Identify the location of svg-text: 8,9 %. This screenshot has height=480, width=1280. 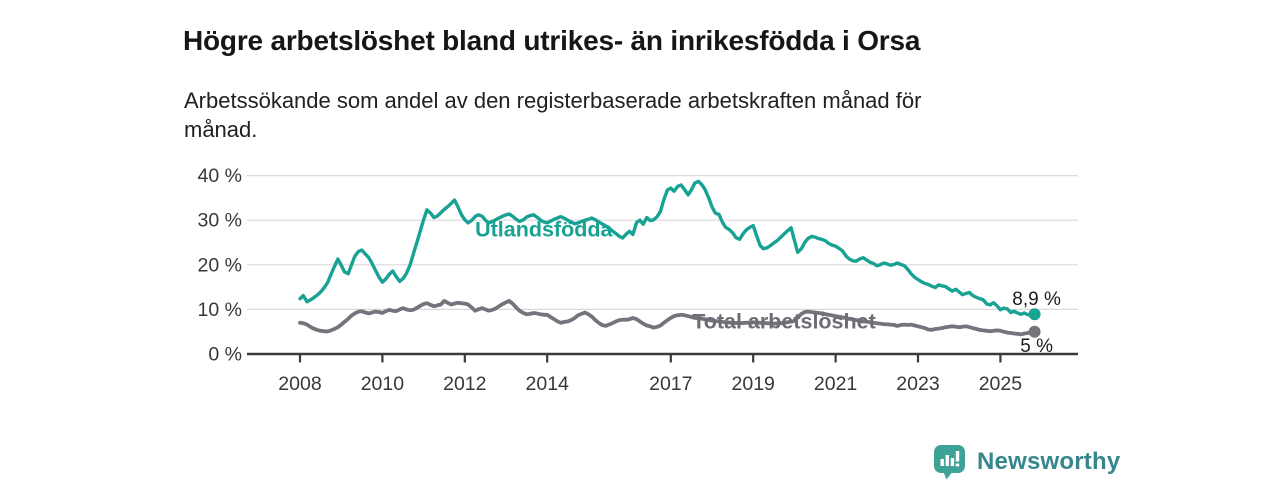
(1036, 299).